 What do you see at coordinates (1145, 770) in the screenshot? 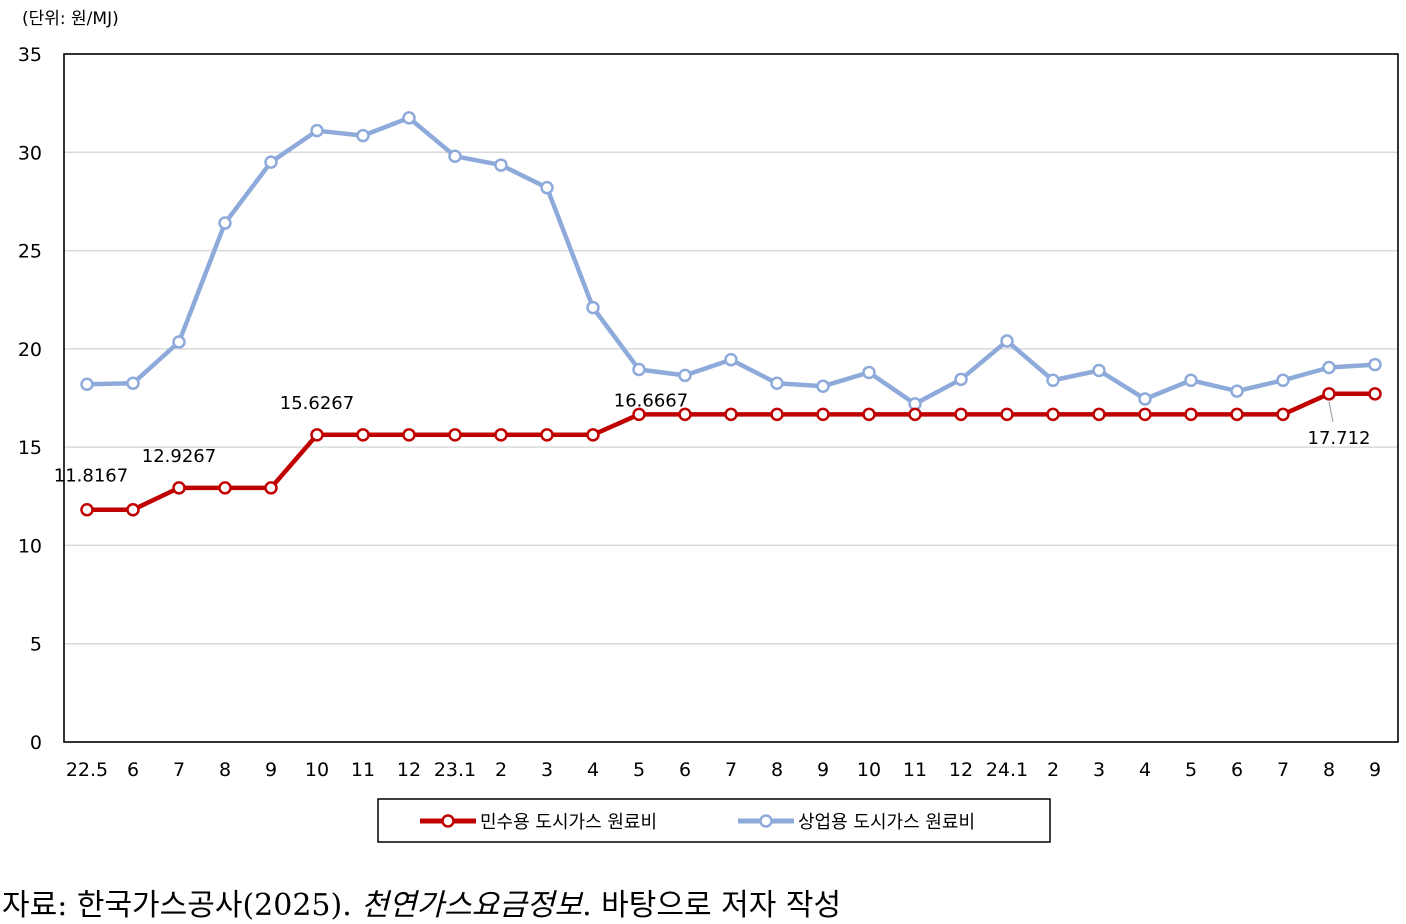
I see `x-tick-label: 4` at bounding box center [1145, 770].